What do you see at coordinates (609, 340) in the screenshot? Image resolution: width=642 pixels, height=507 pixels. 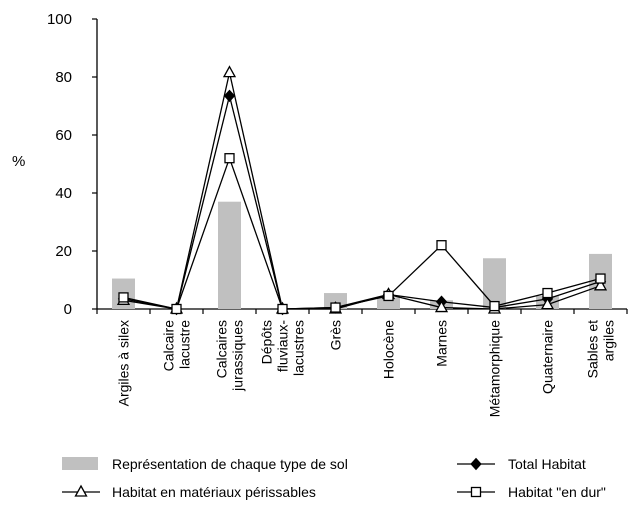 I see `x-tick-label-line: argiles` at bounding box center [609, 340].